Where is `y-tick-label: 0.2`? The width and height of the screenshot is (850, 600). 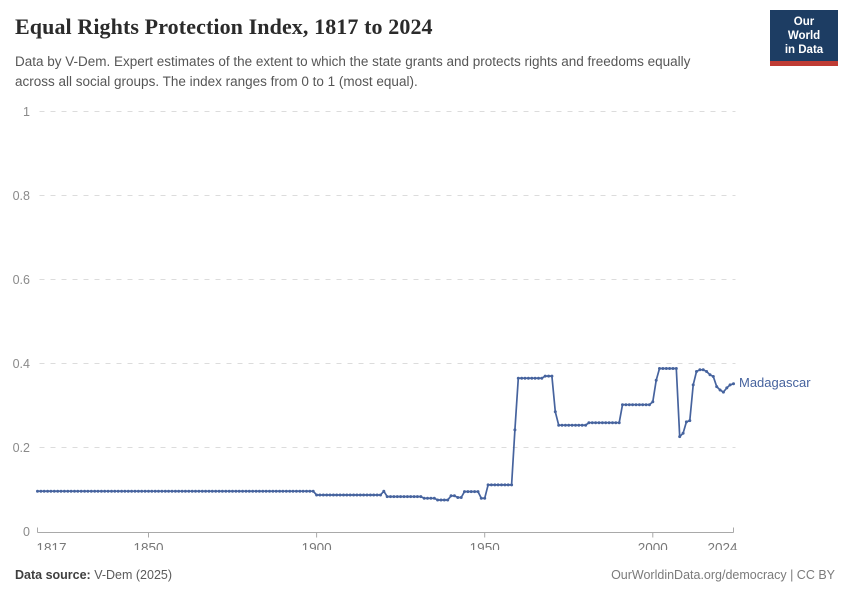 y-tick-label: 0.2 is located at coordinates (21, 448).